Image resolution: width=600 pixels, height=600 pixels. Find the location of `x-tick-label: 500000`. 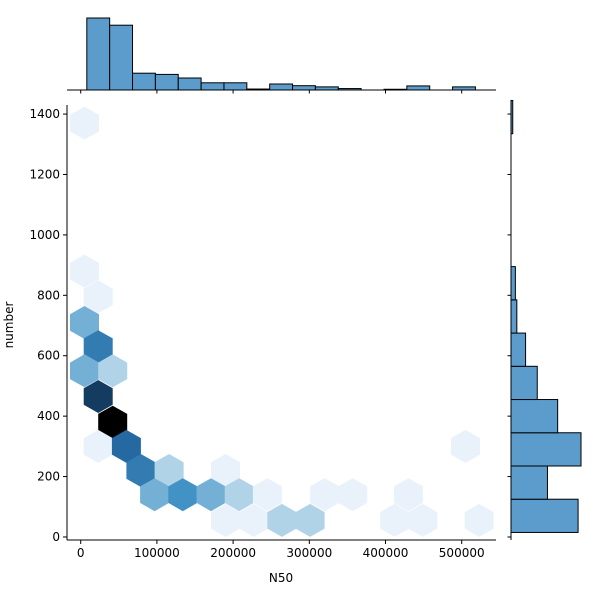

x-tick-label: 500000 is located at coordinates (462, 553).